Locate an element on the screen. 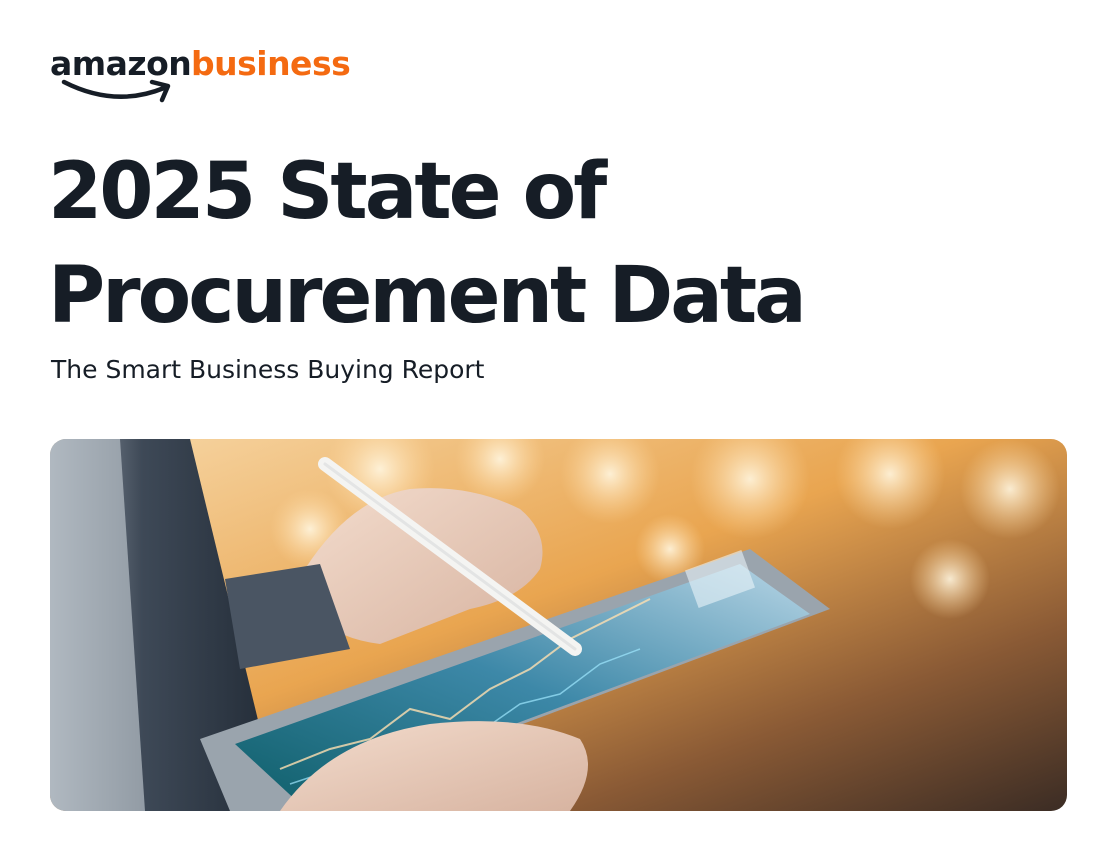  amazon-business-logo: amazon business is located at coordinates (200, 74).